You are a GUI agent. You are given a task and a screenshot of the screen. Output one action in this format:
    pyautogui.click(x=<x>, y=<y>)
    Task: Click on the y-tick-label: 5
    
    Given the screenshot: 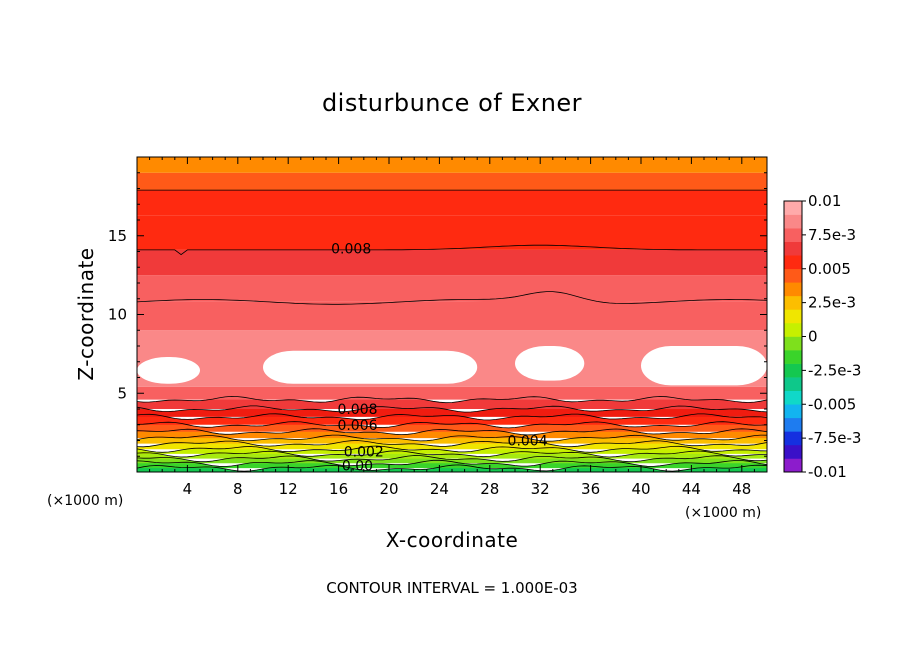 What is the action you would take?
    pyautogui.click(x=122, y=393)
    